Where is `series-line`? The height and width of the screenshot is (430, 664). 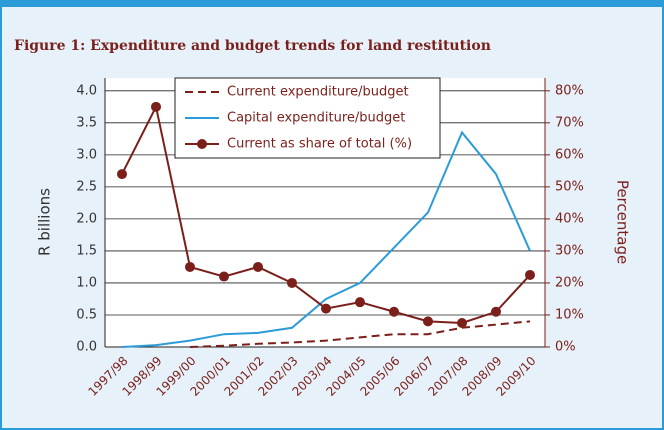 series-line is located at coordinates (360, 334).